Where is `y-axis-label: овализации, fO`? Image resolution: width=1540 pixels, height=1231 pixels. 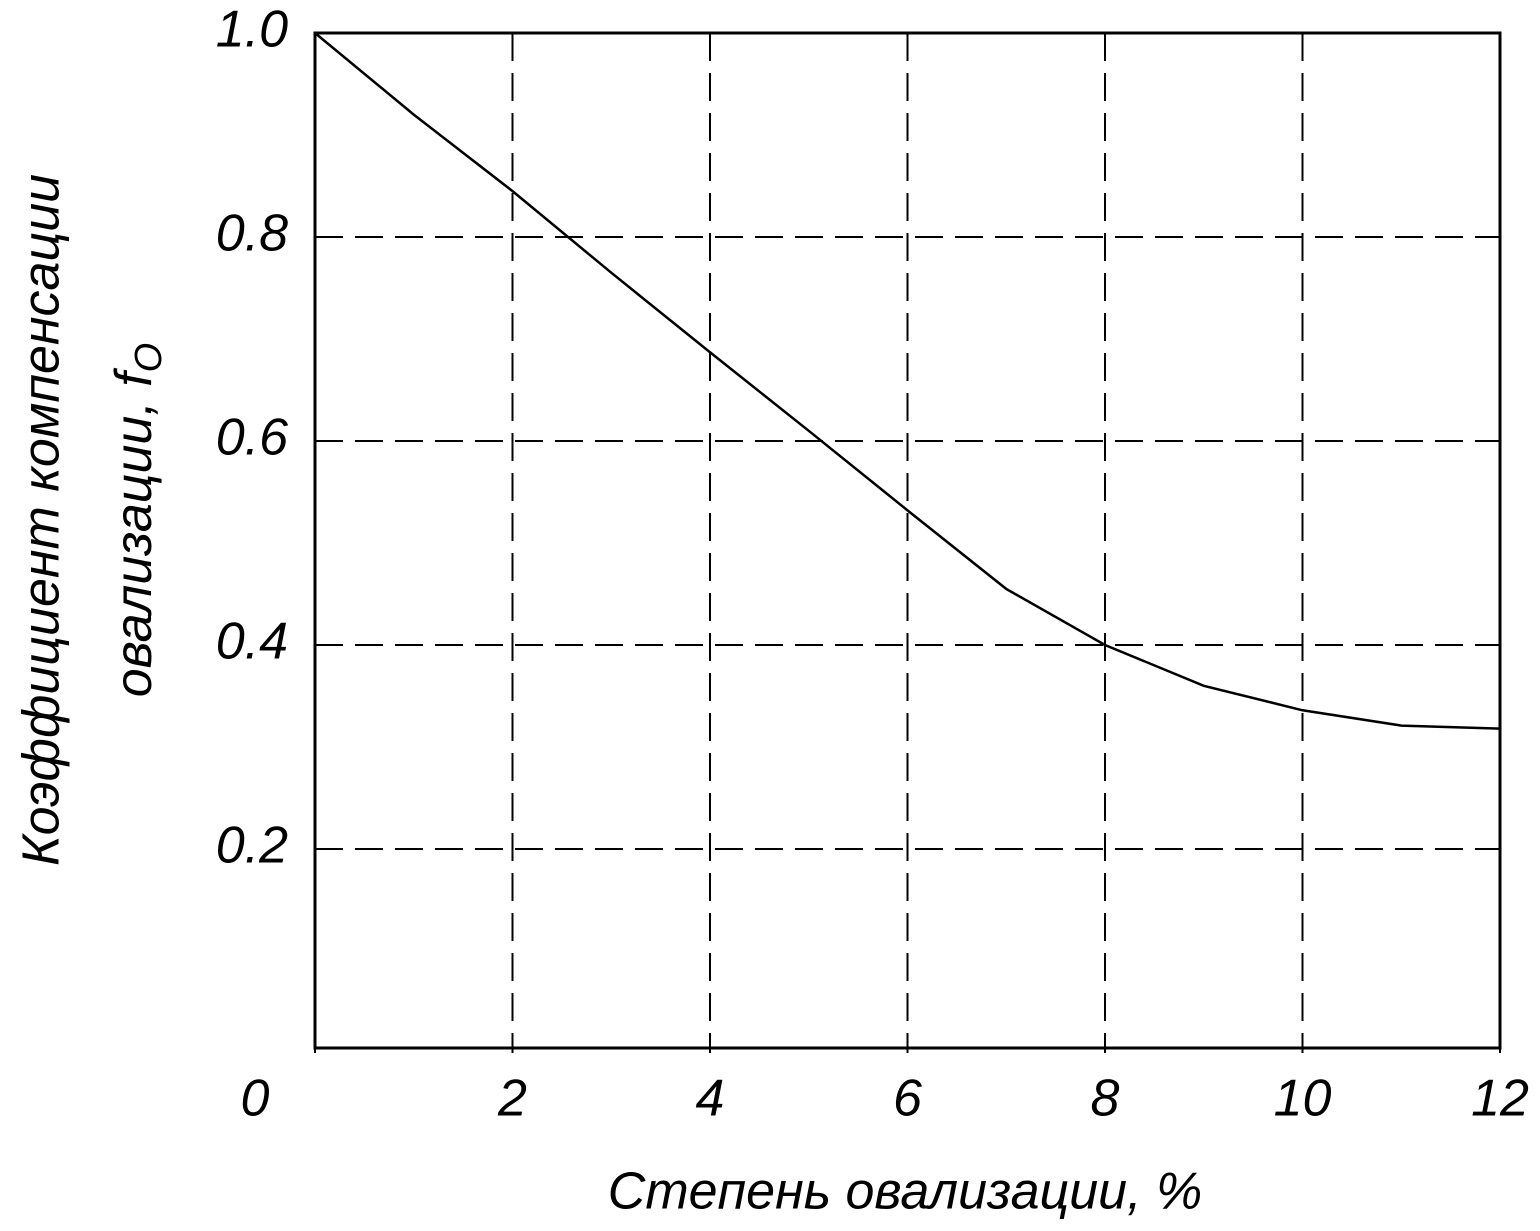
y-axis-label: овализации, fO is located at coordinates (137, 520).